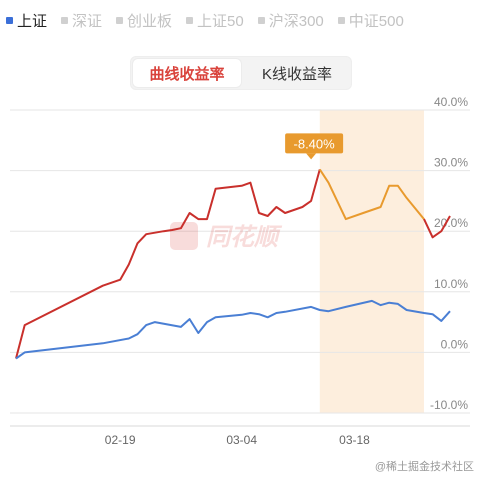 This screenshot has height=480, width=480. What do you see at coordinates (354, 440) in the screenshot?
I see `x-tick-label: 03-18` at bounding box center [354, 440].